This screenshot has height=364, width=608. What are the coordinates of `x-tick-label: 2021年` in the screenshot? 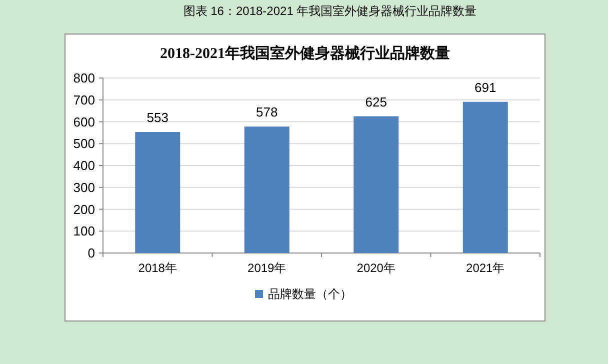 It's located at (485, 268).